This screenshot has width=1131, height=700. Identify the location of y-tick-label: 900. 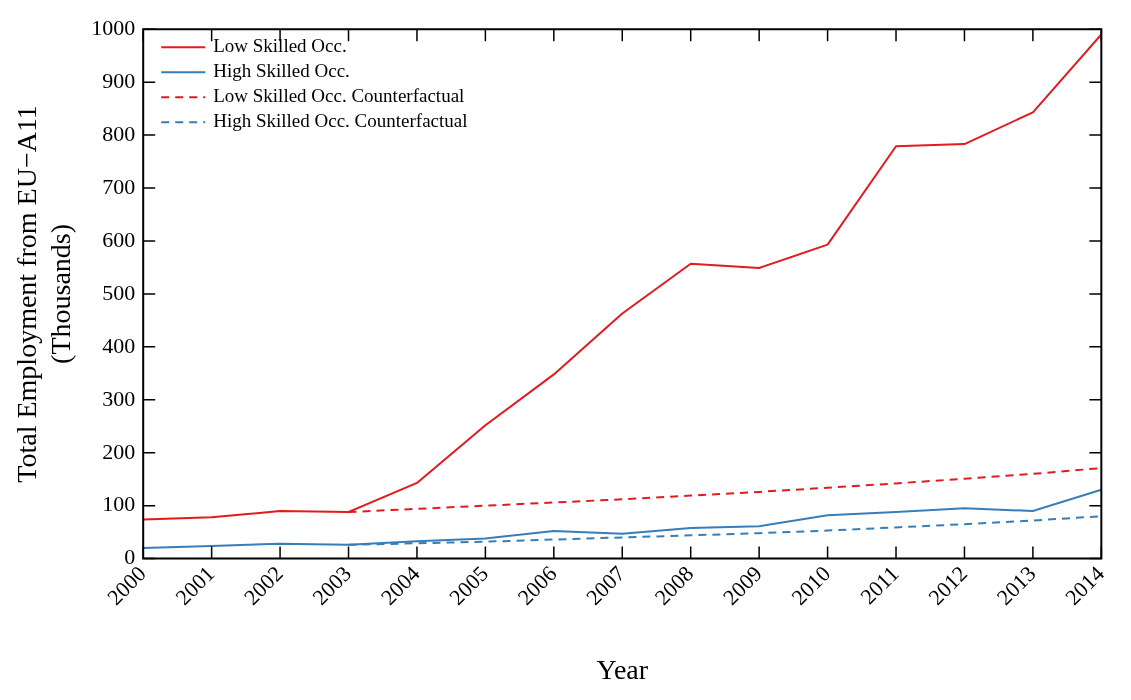
(119, 80).